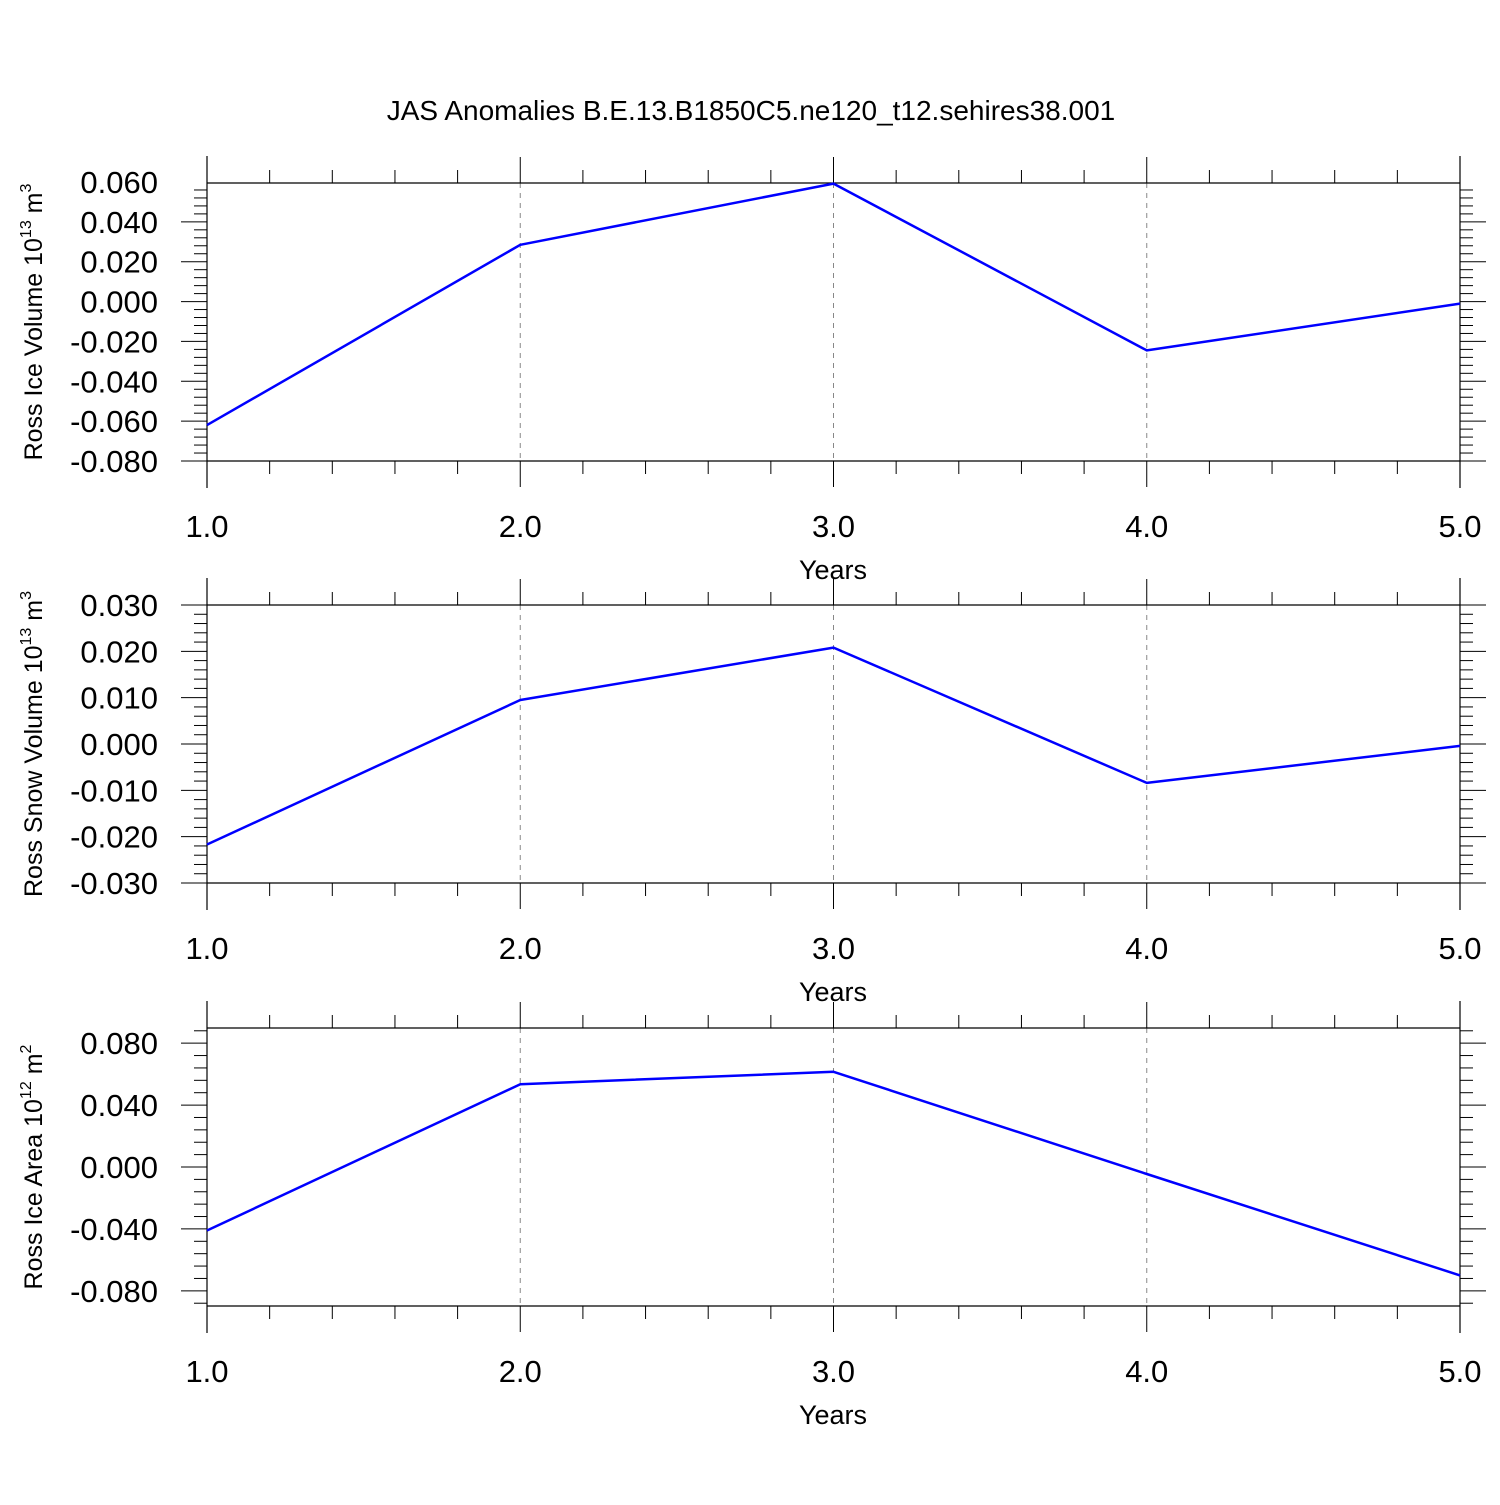  What do you see at coordinates (833, 1415) in the screenshot?
I see `x-axis-label: Years` at bounding box center [833, 1415].